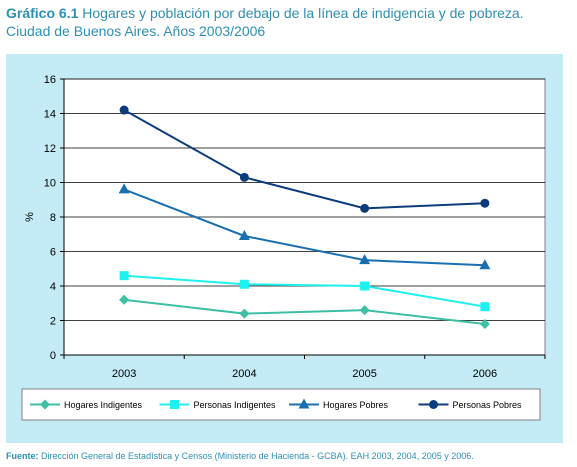 This screenshot has height=467, width=577. What do you see at coordinates (50, 80) in the screenshot?
I see `y-tick-label: 16` at bounding box center [50, 80].